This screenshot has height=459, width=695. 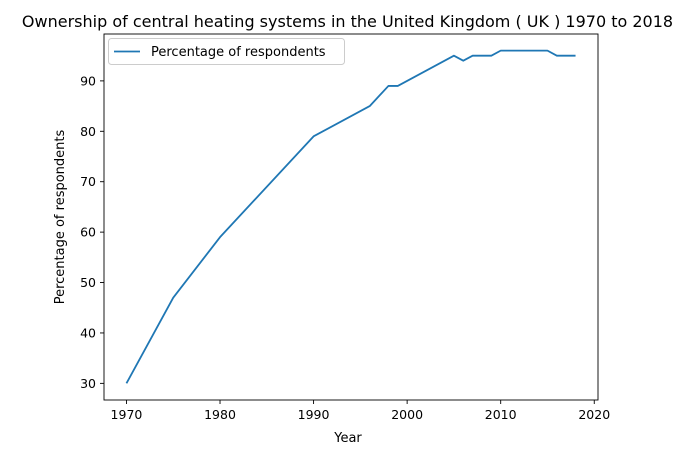 What do you see at coordinates (594, 414) in the screenshot?
I see `x-tick-label: 2020` at bounding box center [594, 414].